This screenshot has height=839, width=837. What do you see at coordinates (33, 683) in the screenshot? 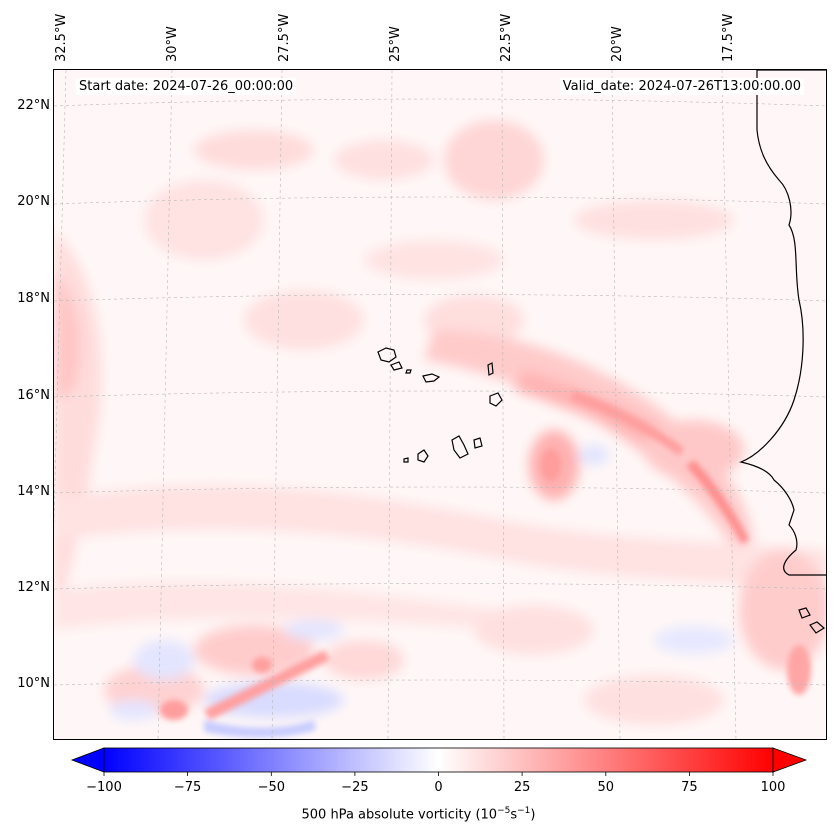
I see `lat-label-10n: 10°N` at bounding box center [33, 683].